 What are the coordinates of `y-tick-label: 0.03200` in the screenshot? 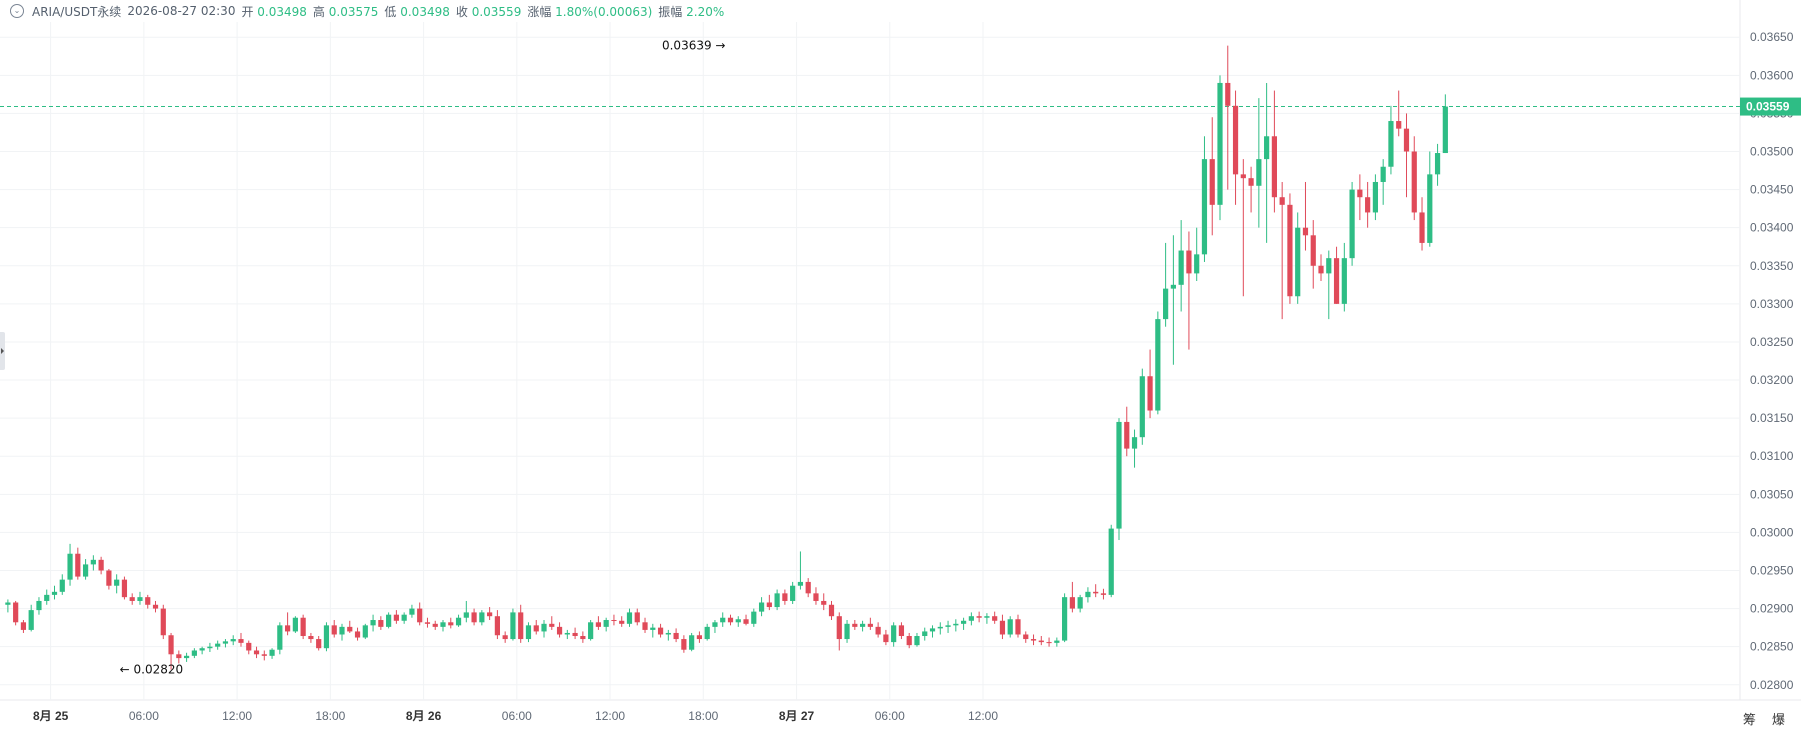 It's located at (1772, 380).